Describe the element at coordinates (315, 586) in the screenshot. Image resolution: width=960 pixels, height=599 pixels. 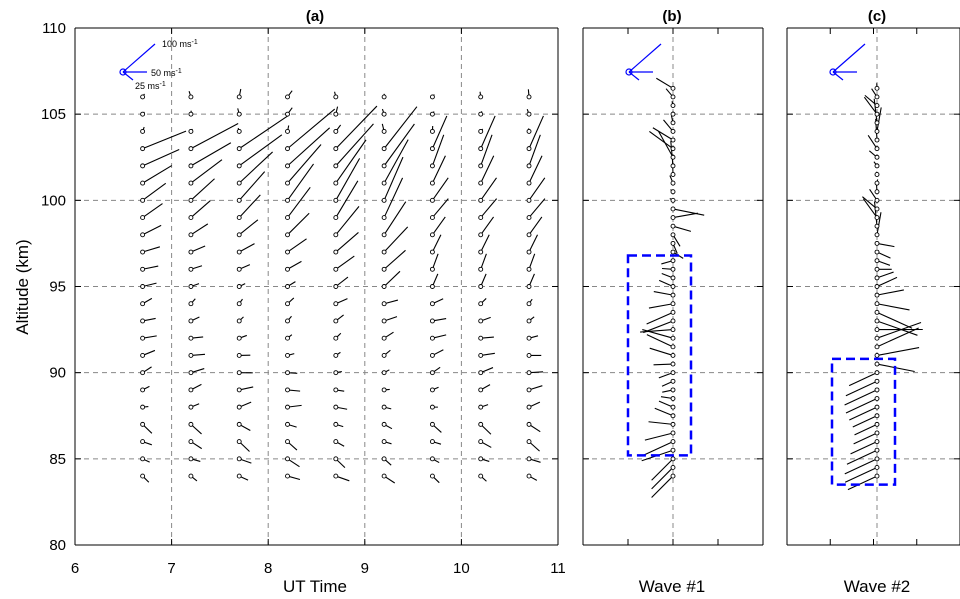
I see `panel-a-xlabel: UT Time` at that location.